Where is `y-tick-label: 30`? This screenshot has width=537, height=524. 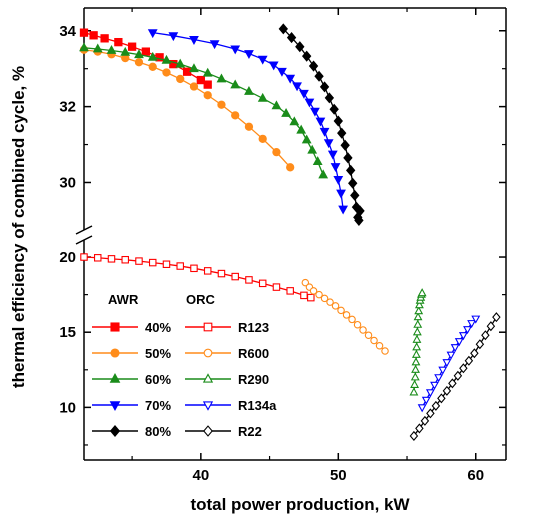 y-tick-label: 30 is located at coordinates (67, 182).